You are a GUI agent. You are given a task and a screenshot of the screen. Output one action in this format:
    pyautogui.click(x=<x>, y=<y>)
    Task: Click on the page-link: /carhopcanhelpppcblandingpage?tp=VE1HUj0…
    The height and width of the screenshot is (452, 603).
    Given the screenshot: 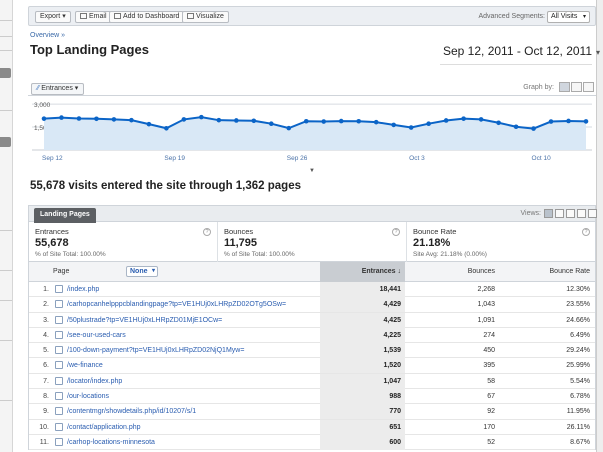 What is the action you would take?
    pyautogui.click(x=177, y=305)
    